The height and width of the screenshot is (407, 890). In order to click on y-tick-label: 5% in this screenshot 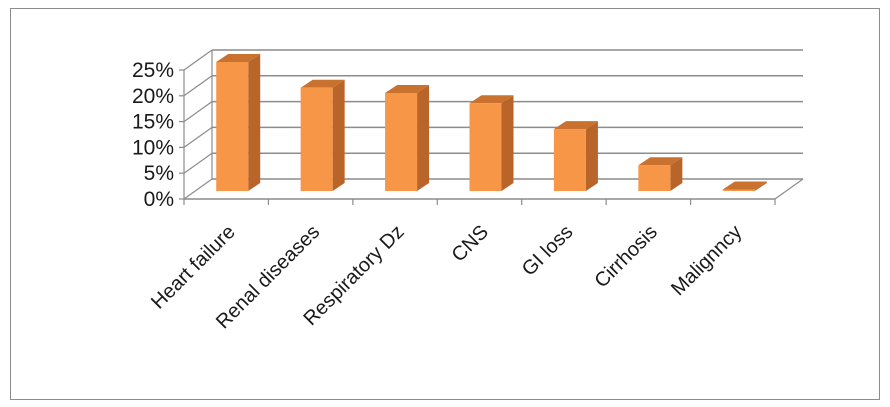, I will do `click(159, 173)`.